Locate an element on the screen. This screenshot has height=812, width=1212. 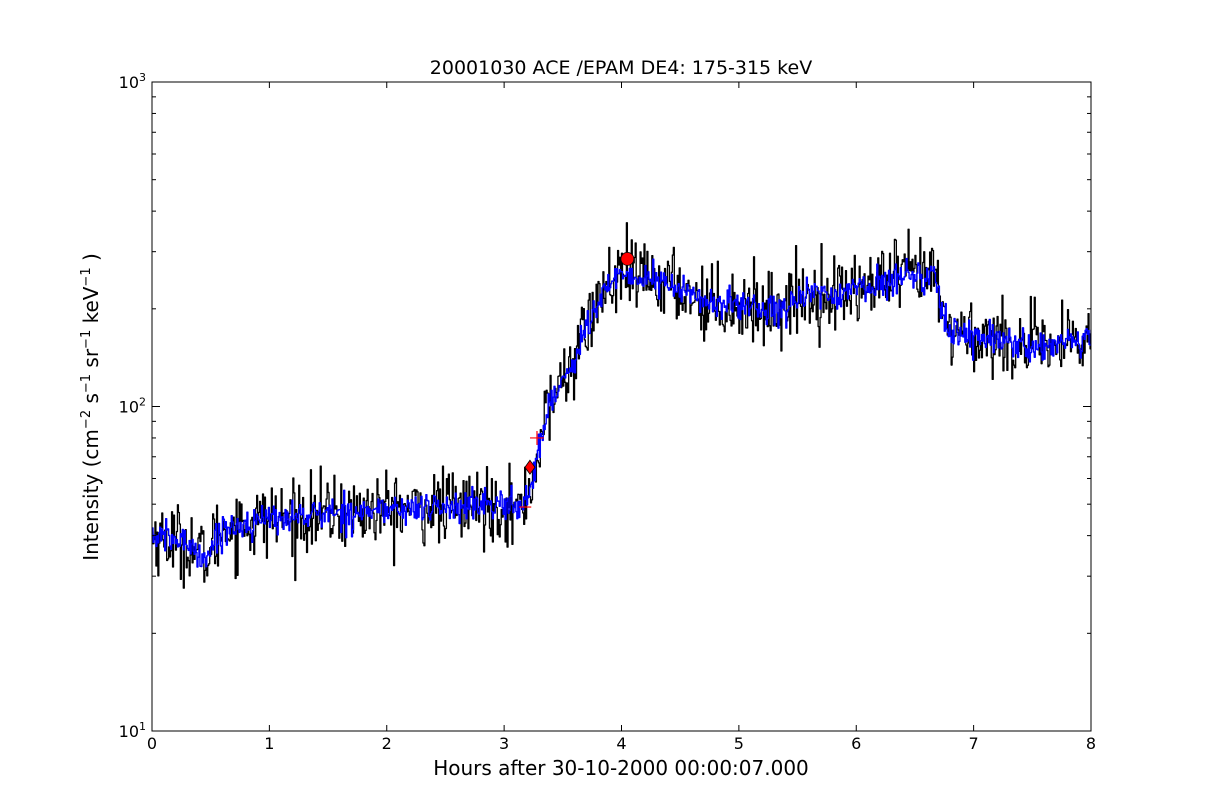
x-axis-label: Hours after 30-10-2000 00:00:07.000 is located at coordinates (621, 768).